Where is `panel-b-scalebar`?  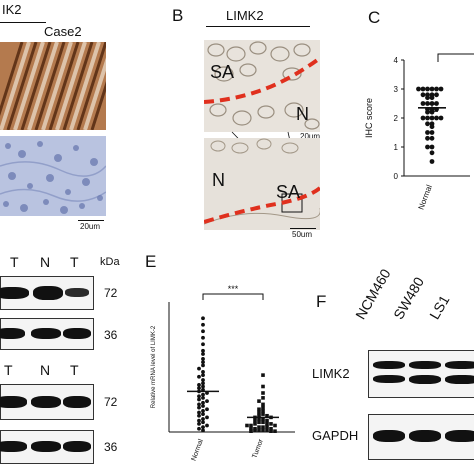 panel-b-scalebar is located at coordinates (303, 228).